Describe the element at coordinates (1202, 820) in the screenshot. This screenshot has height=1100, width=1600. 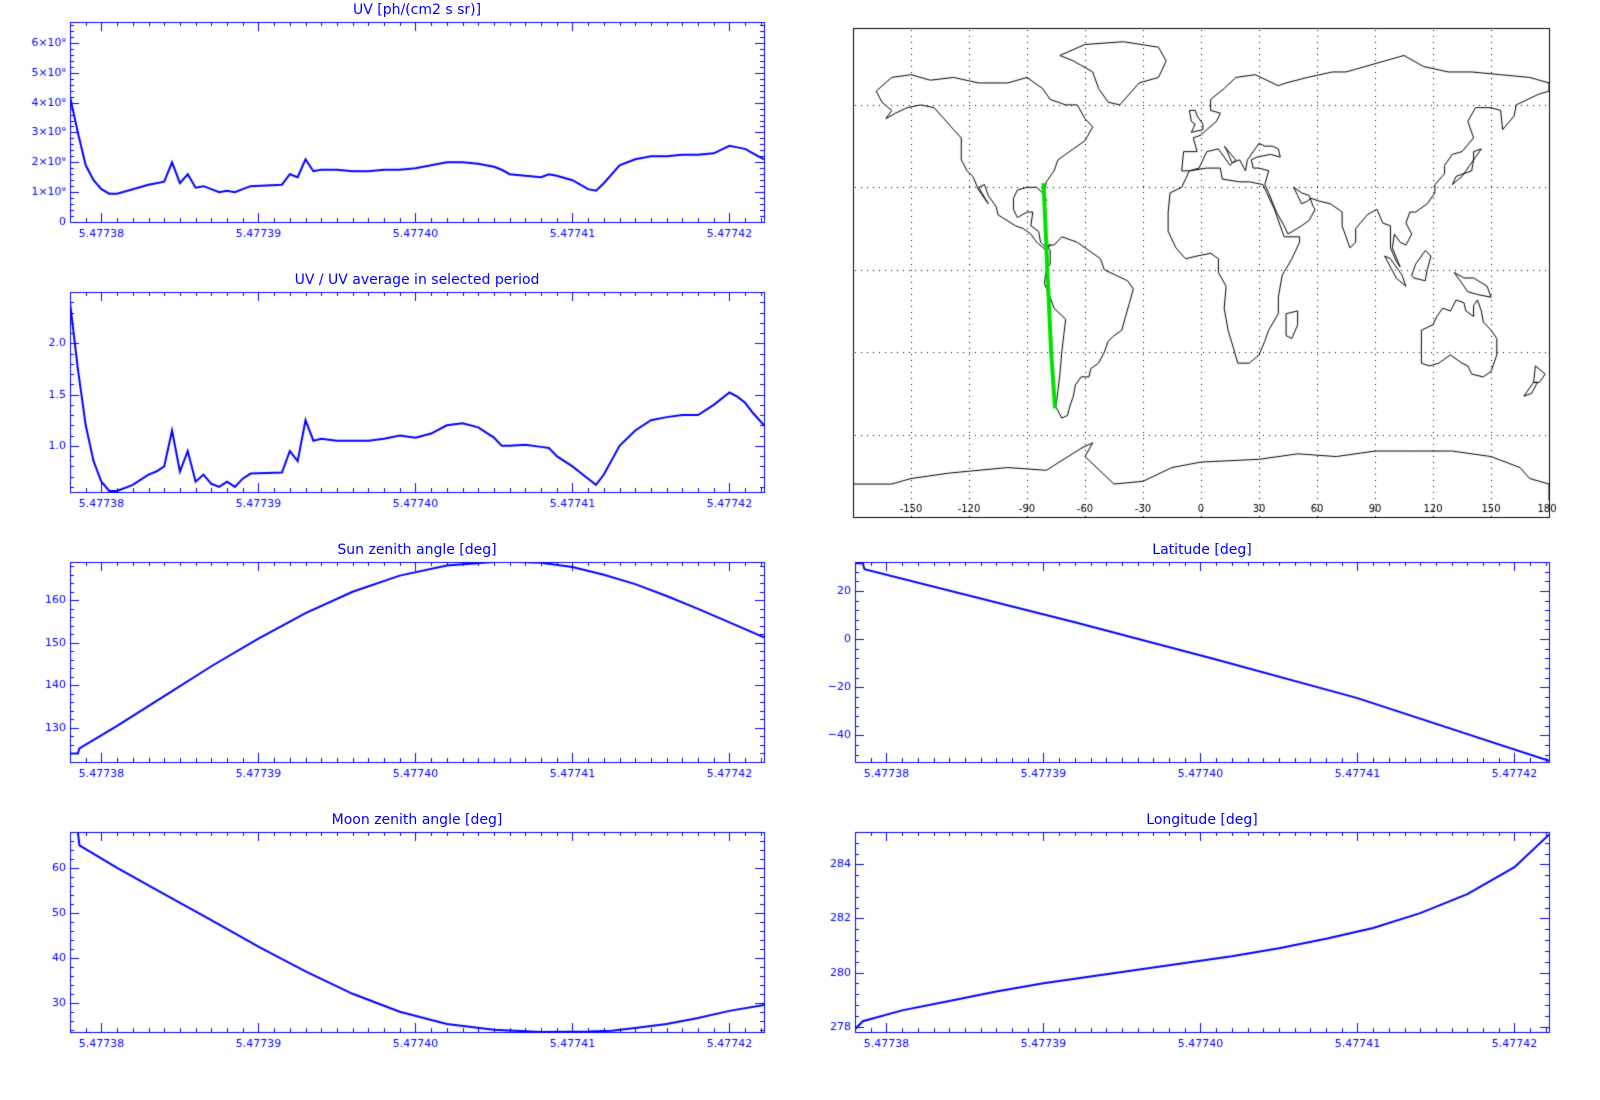
I see `chart-title-longitude: Longitude [deg]` at that location.